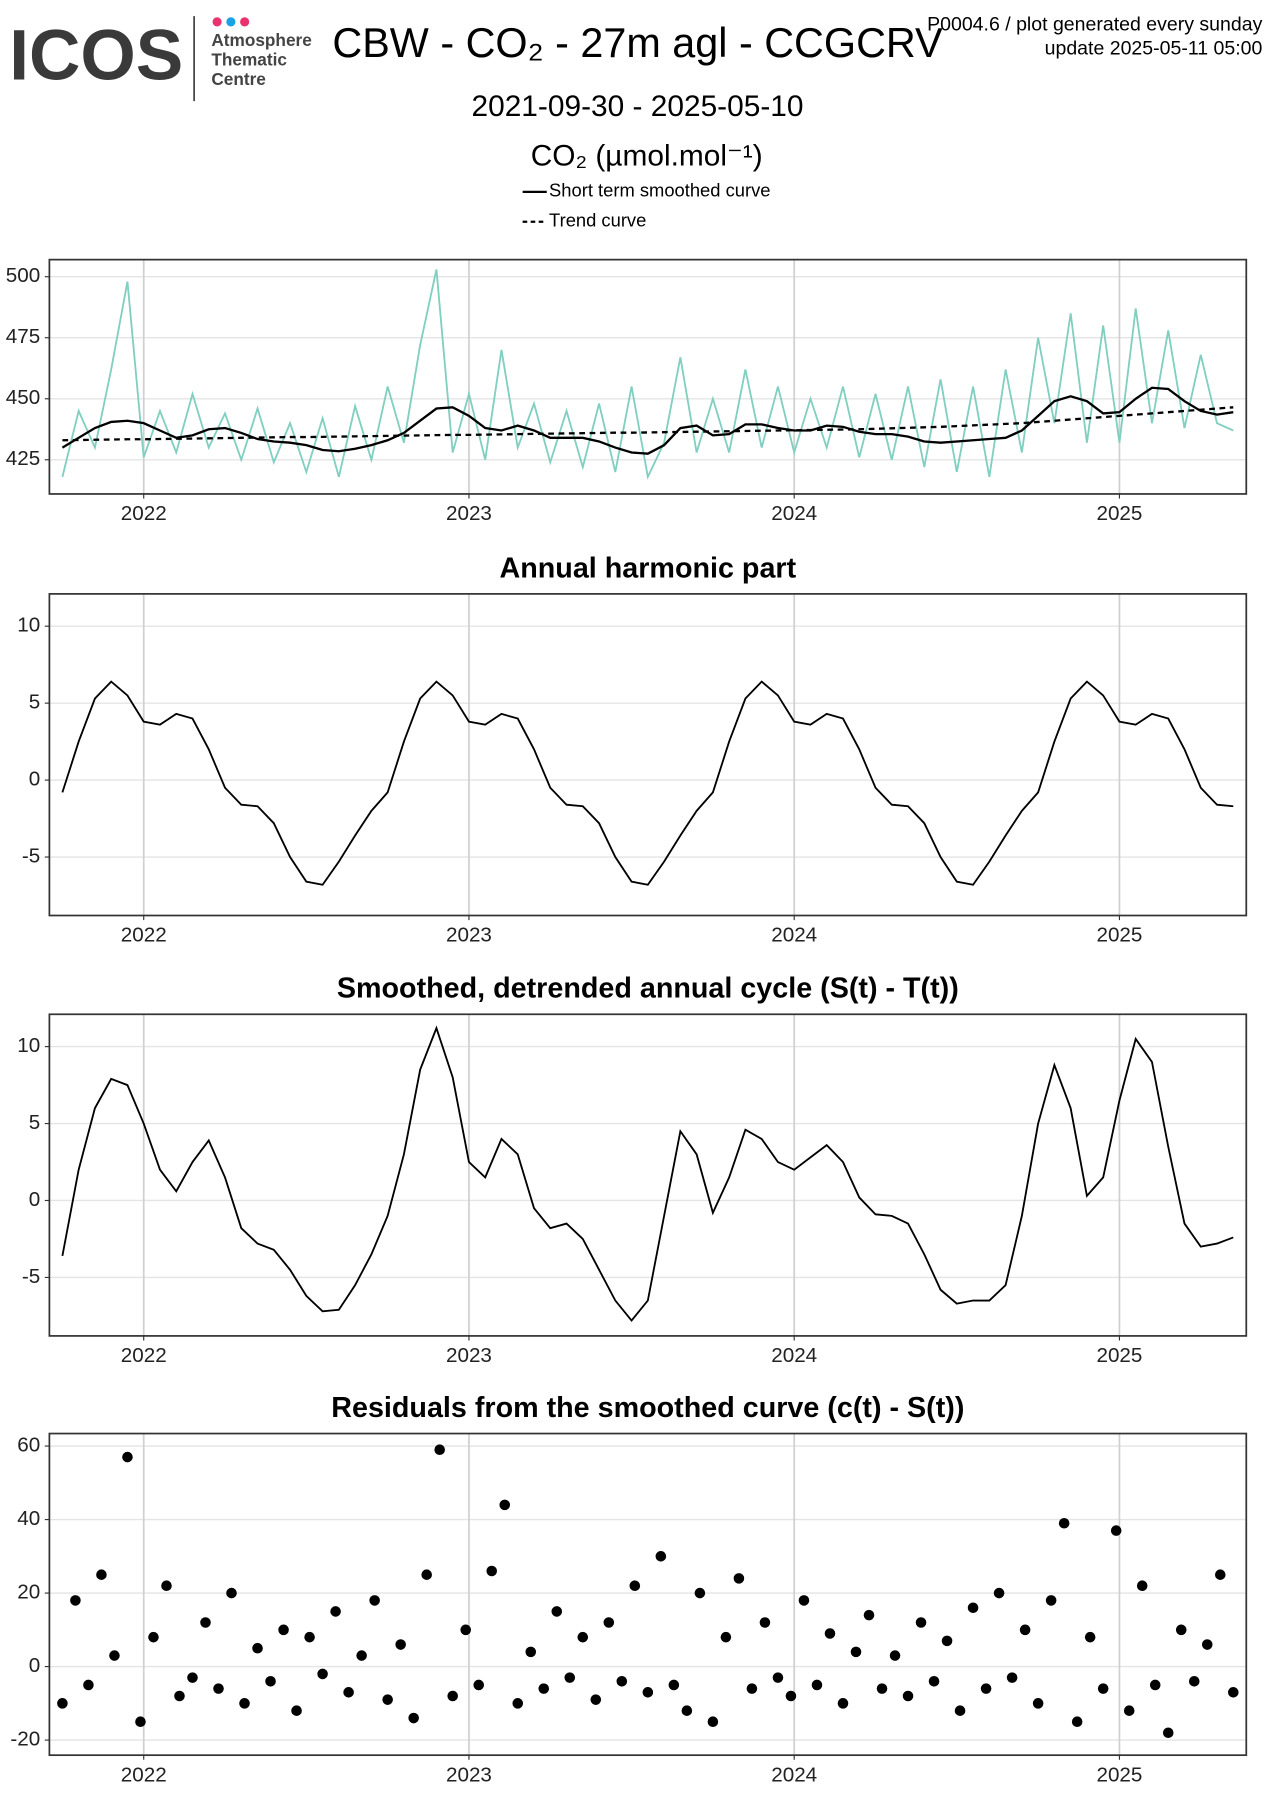 The height and width of the screenshot is (1800, 1275). What do you see at coordinates (96, 56) in the screenshot?
I see `logo: ICOS` at bounding box center [96, 56].